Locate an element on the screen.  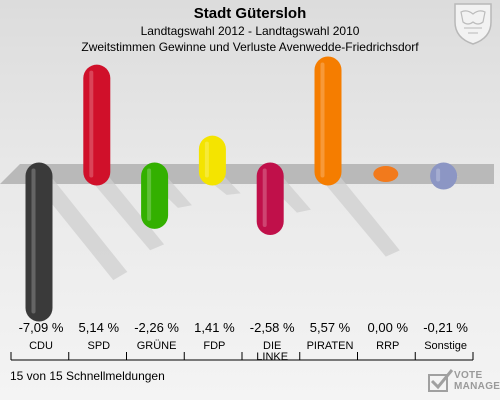
logo-line-manager: MANAGER is located at coordinates (477, 386).